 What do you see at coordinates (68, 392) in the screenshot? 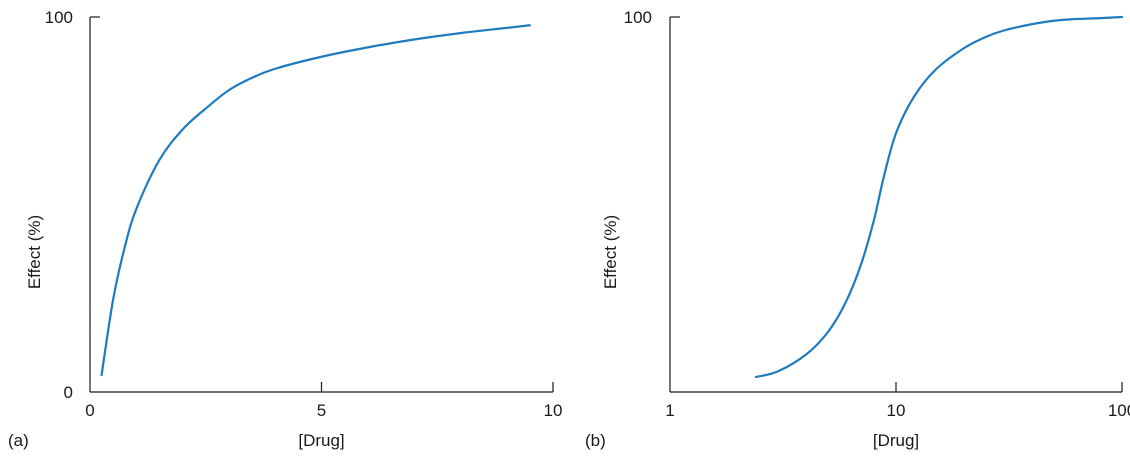
I see `y-tick-label: 0` at bounding box center [68, 392].